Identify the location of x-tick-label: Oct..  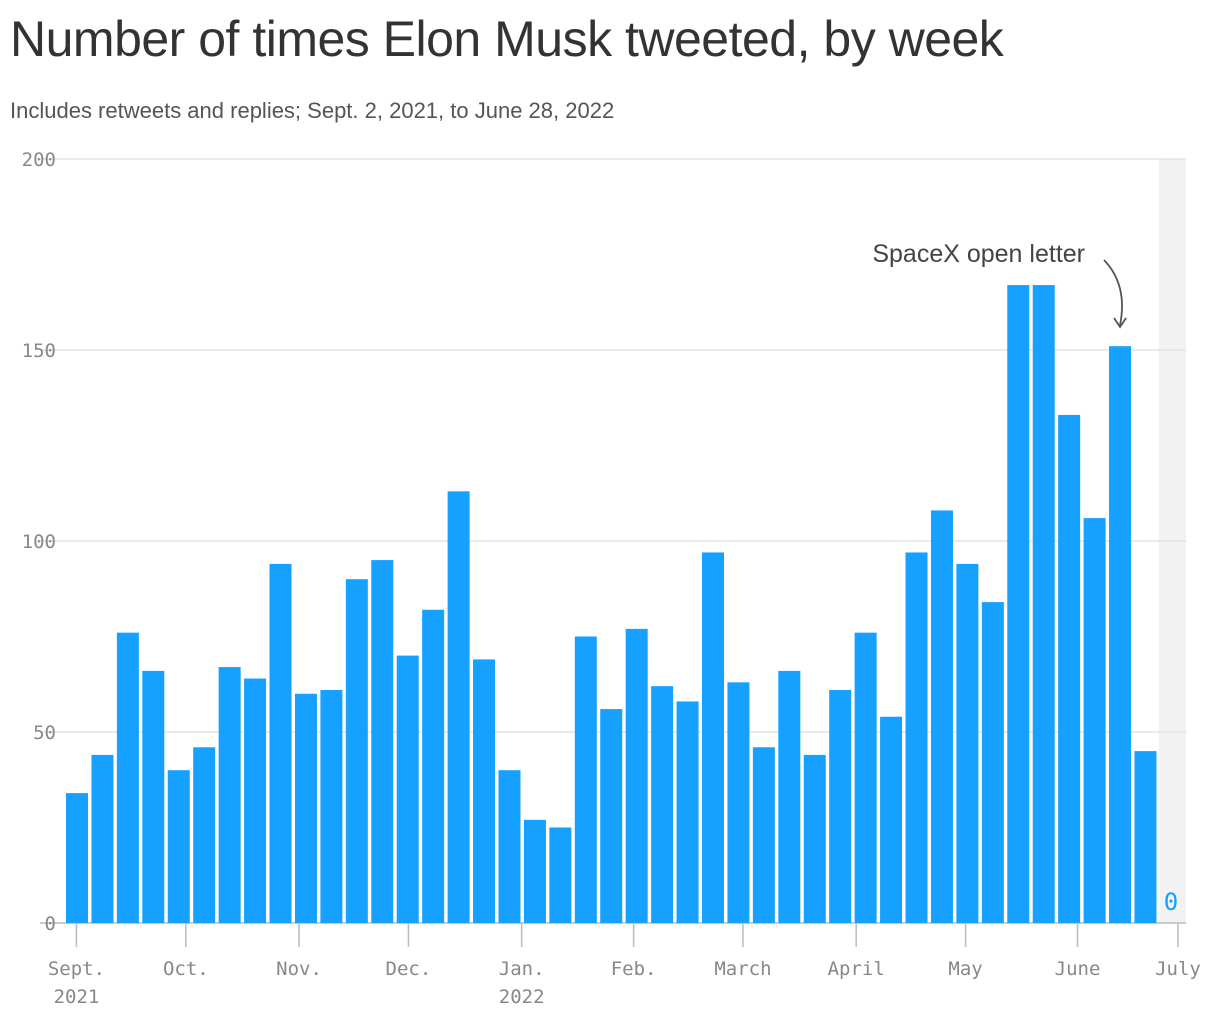
(186, 969).